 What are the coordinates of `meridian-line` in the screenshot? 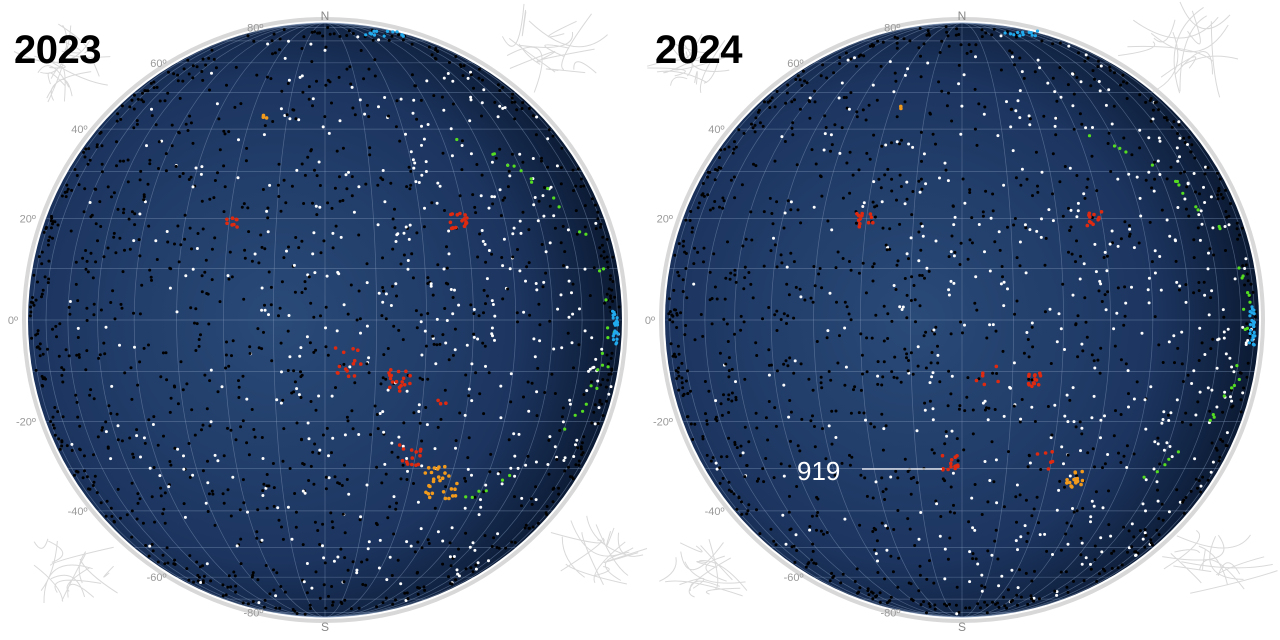 It's located at (299, 320).